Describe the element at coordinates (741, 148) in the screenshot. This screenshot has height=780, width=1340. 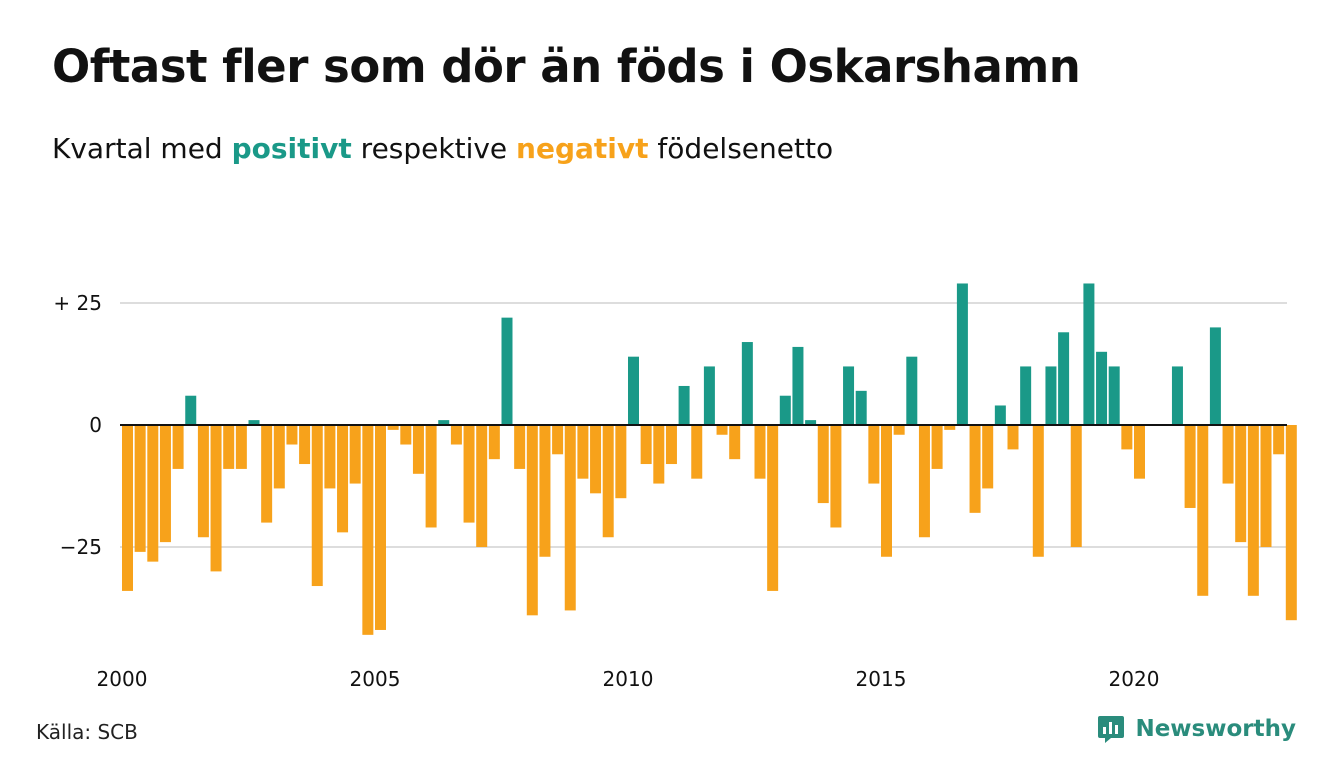
I see `subtitle-suffix: födelsenetto` at that location.